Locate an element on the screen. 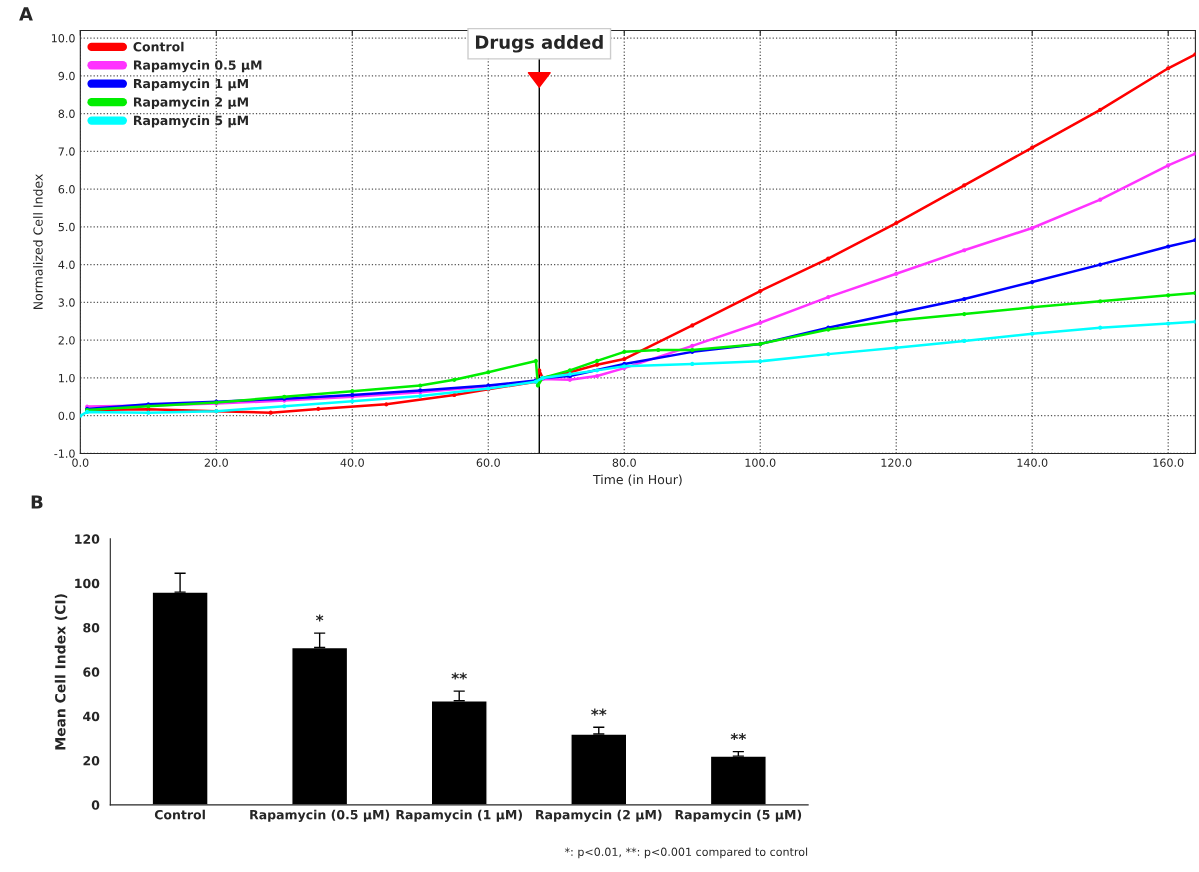 The height and width of the screenshot is (872, 1199). legend-label: Rapamycin 2 µM is located at coordinates (190, 103).